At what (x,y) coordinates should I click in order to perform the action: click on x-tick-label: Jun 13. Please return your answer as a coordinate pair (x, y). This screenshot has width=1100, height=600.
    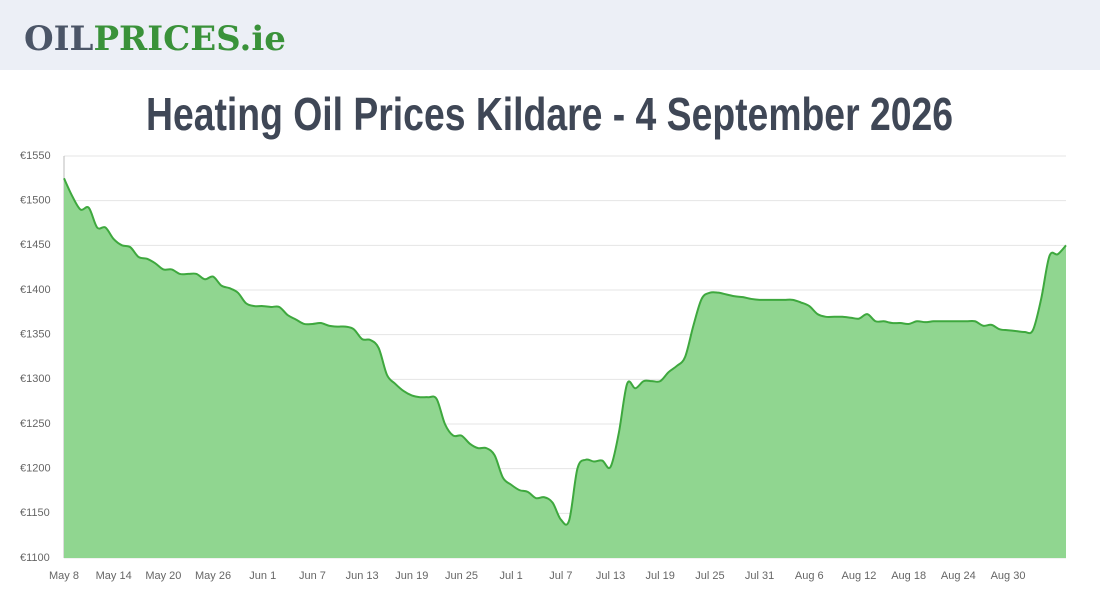
    Looking at the image, I should click on (362, 576).